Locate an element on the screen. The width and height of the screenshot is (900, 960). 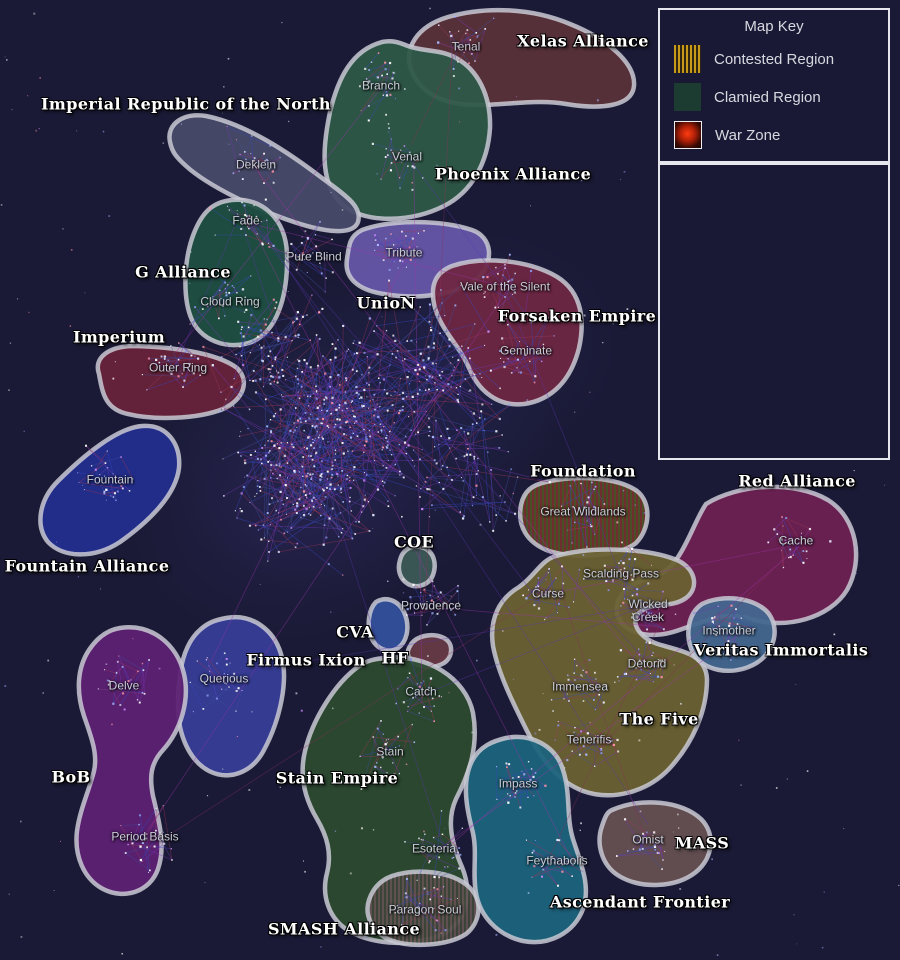
territory-imperium is located at coordinates (171, 382).